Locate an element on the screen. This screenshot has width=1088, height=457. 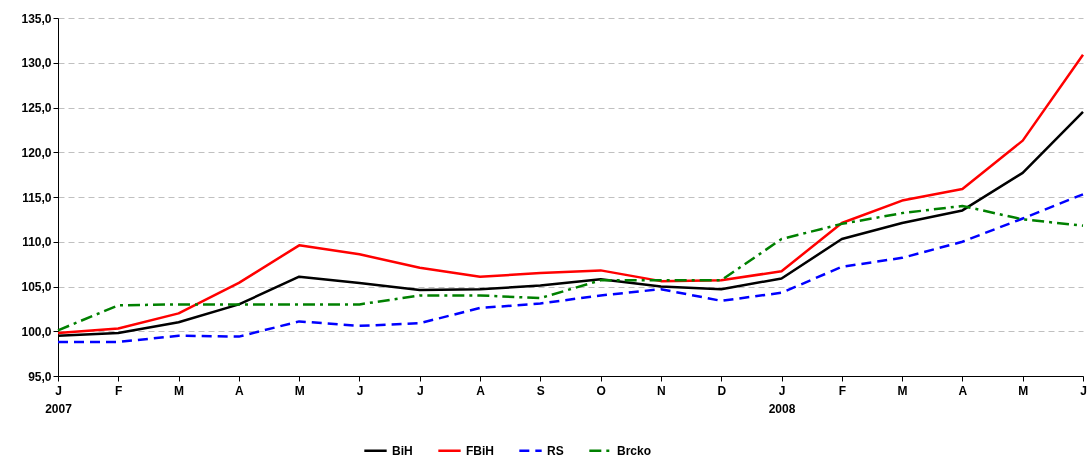
legend-label: Brcko is located at coordinates (634, 450).